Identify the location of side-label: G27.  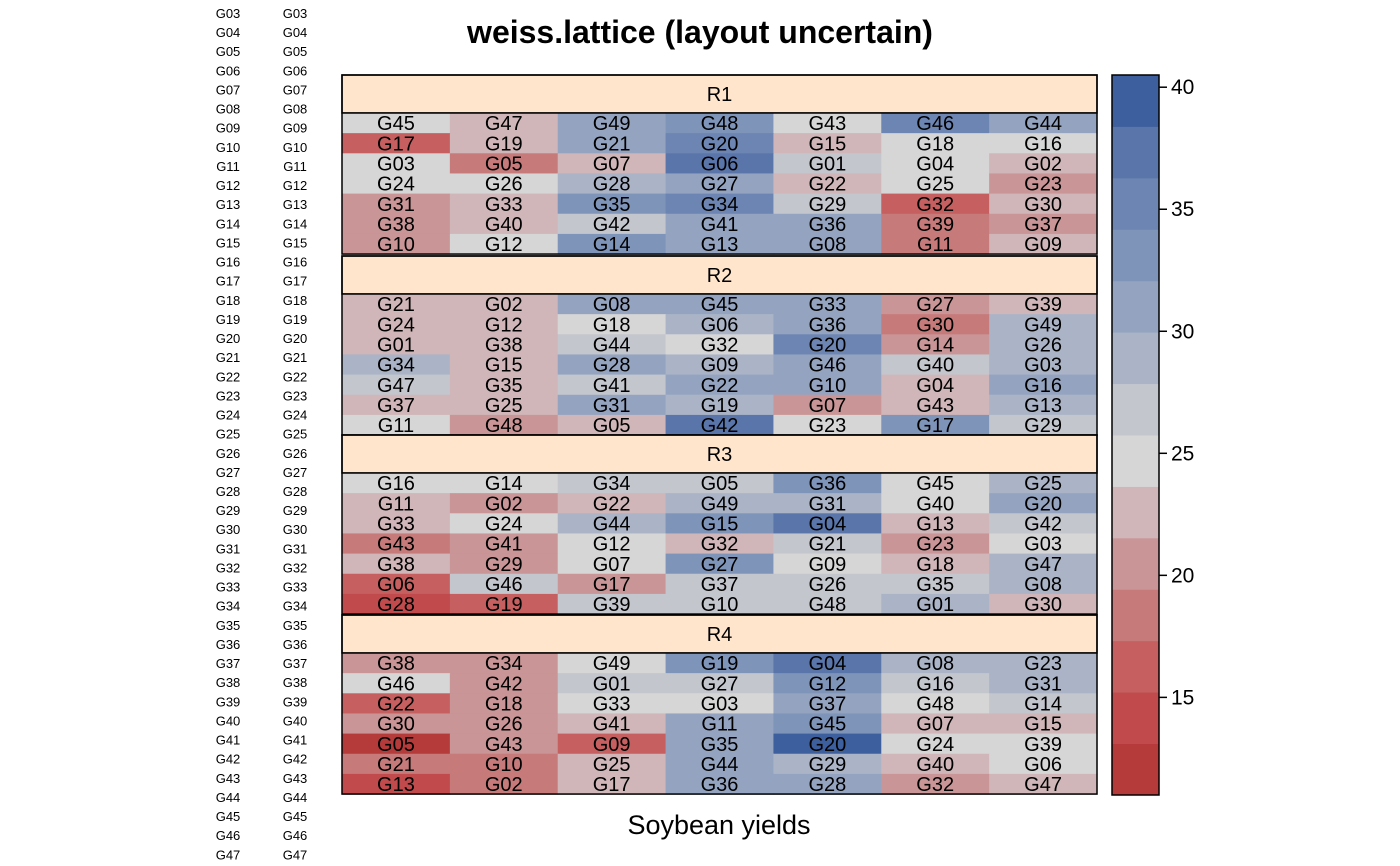
(228, 472).